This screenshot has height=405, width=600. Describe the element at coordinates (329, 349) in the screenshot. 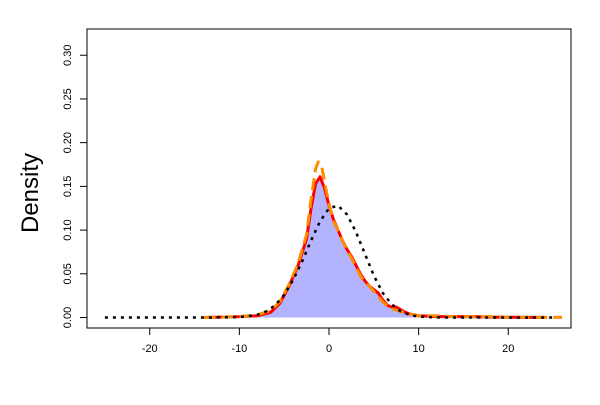

I see `x-tick-label: 0` at that location.